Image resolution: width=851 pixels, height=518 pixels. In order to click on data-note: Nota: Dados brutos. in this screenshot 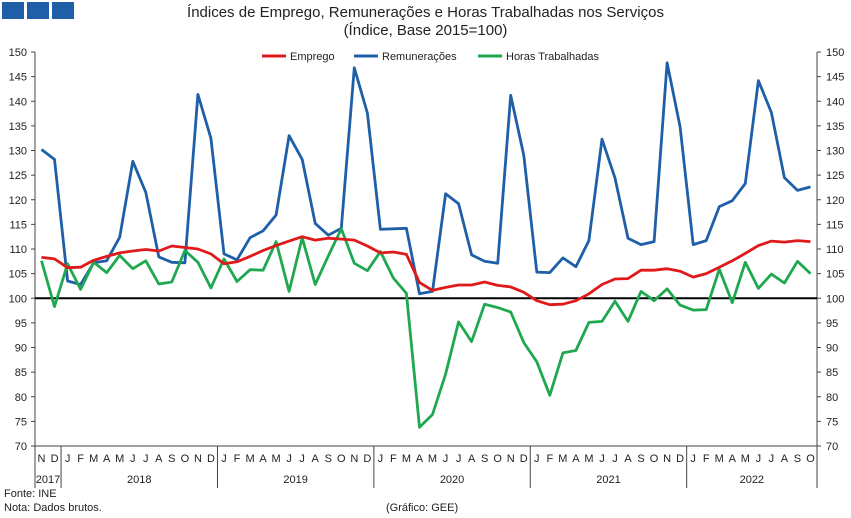, I will do `click(53, 508)`.